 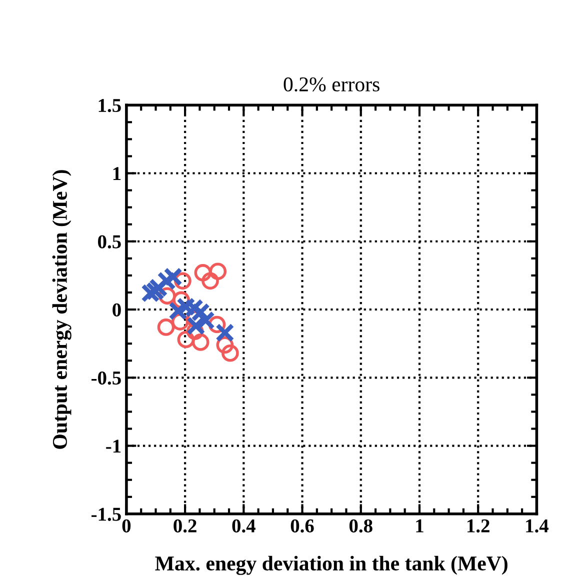 I want to click on x-tick-label: 0.8, so click(x=360, y=526).